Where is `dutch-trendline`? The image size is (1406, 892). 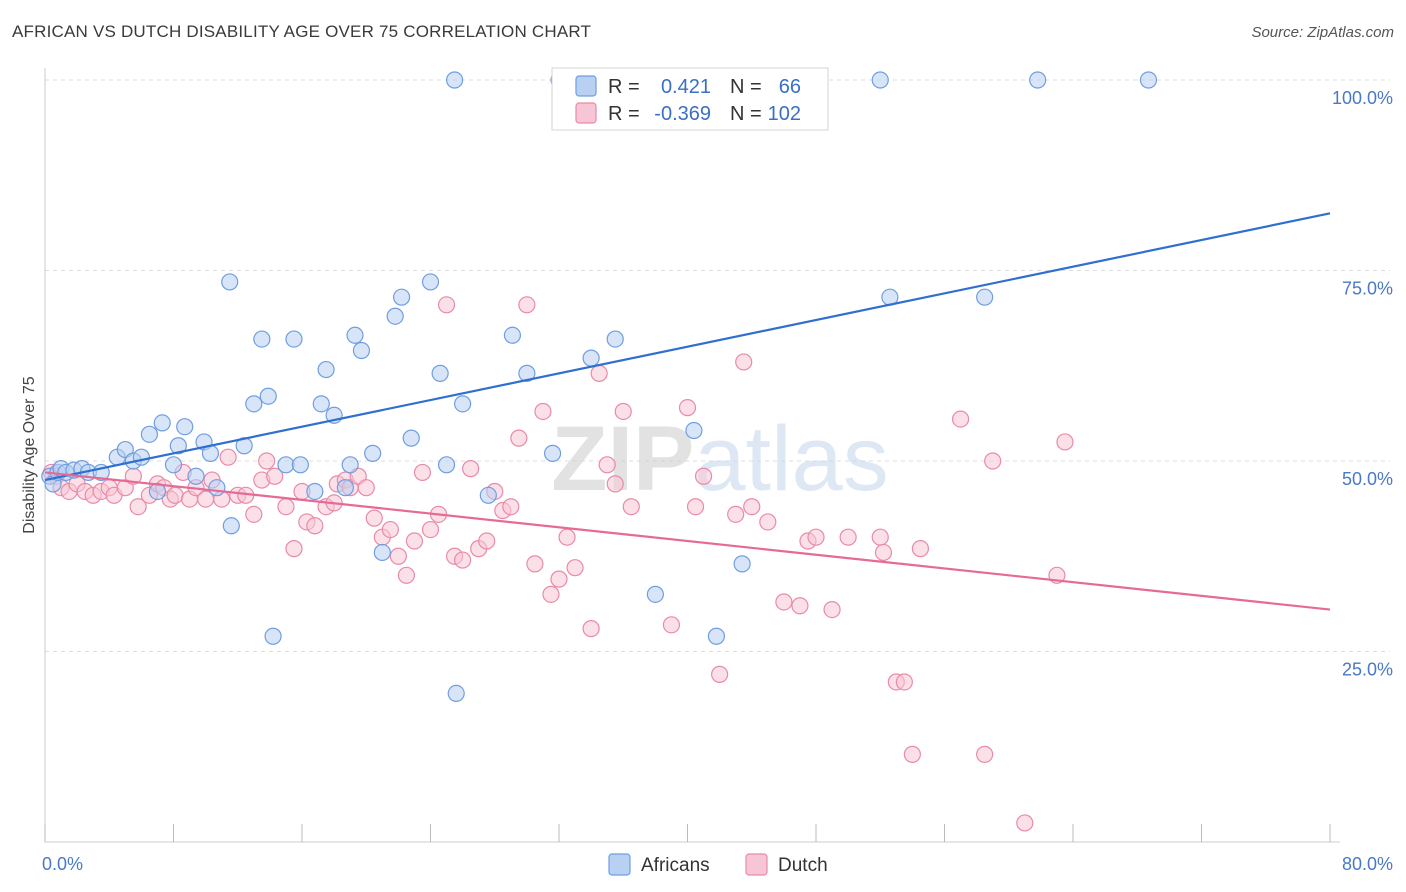 dutch-trendline is located at coordinates (687, 541).